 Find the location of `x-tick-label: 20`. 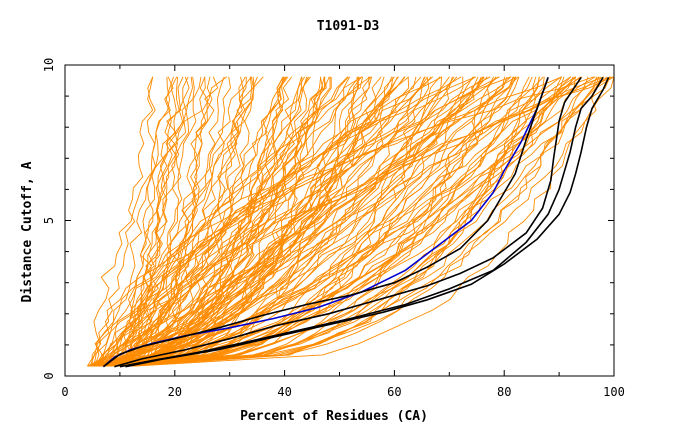

x-tick-label: 20 is located at coordinates (175, 392).